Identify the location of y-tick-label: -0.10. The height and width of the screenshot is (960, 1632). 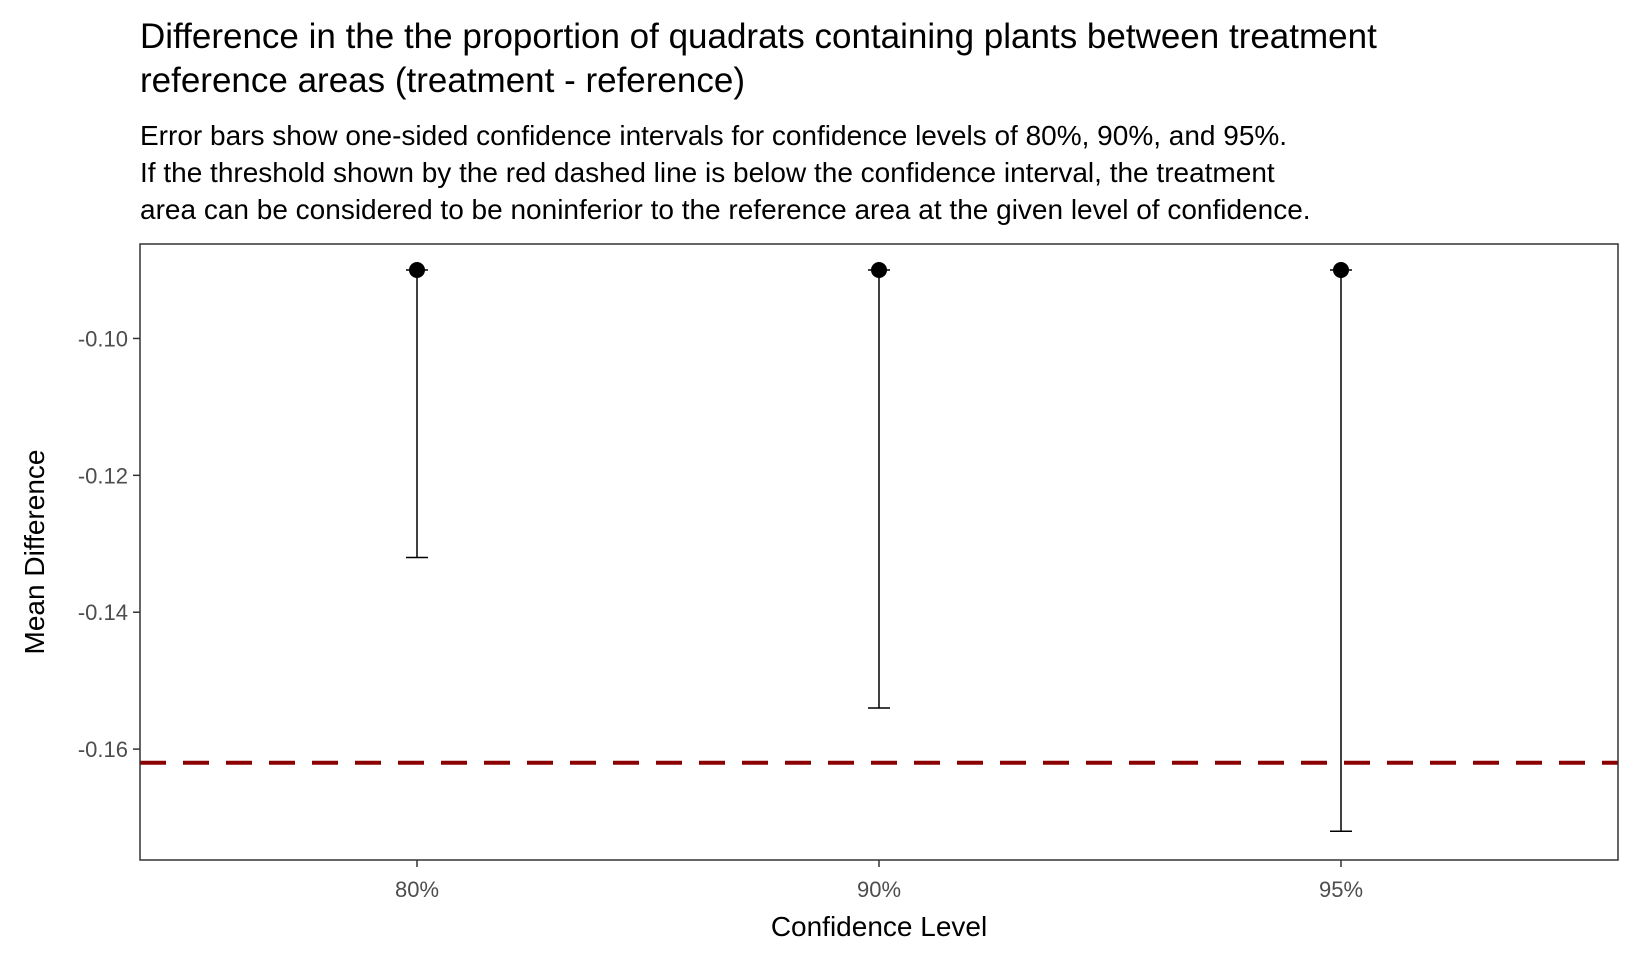
(103, 338).